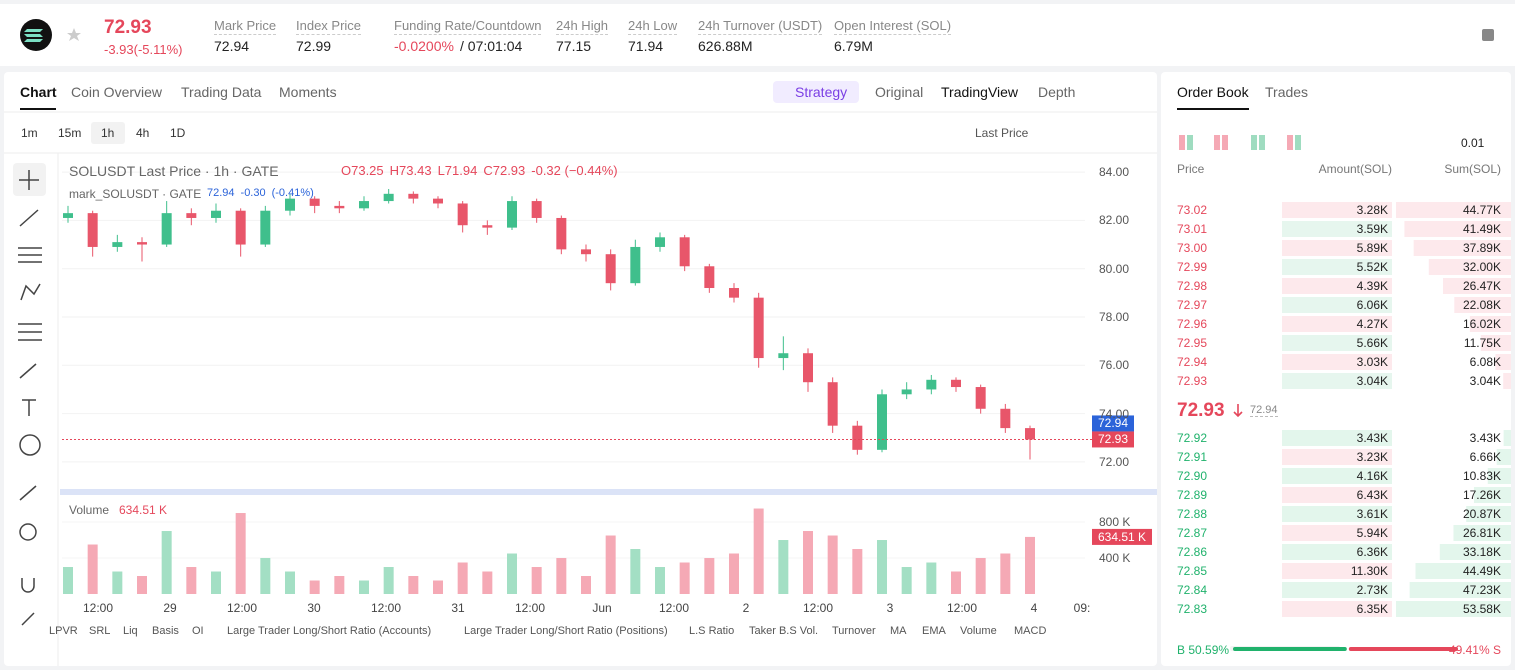  I want to click on tab-underline, so click(38, 109).